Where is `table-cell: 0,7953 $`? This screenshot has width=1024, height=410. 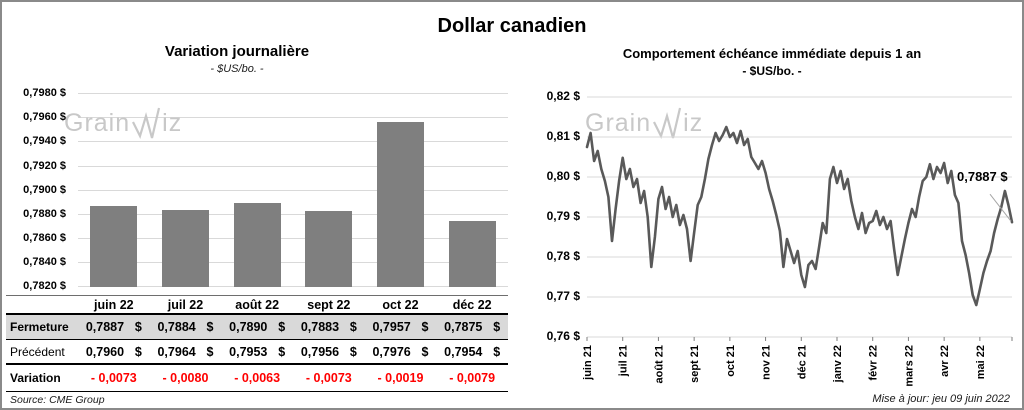 table-cell: 0,7953 $ is located at coordinates (257, 352).